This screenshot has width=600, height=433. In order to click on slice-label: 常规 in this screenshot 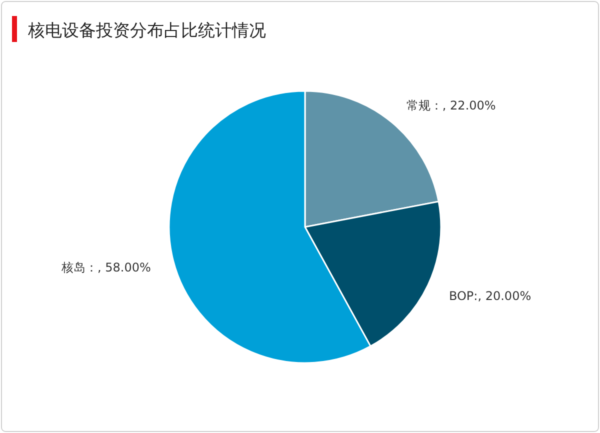, I will do `click(418, 105)`.